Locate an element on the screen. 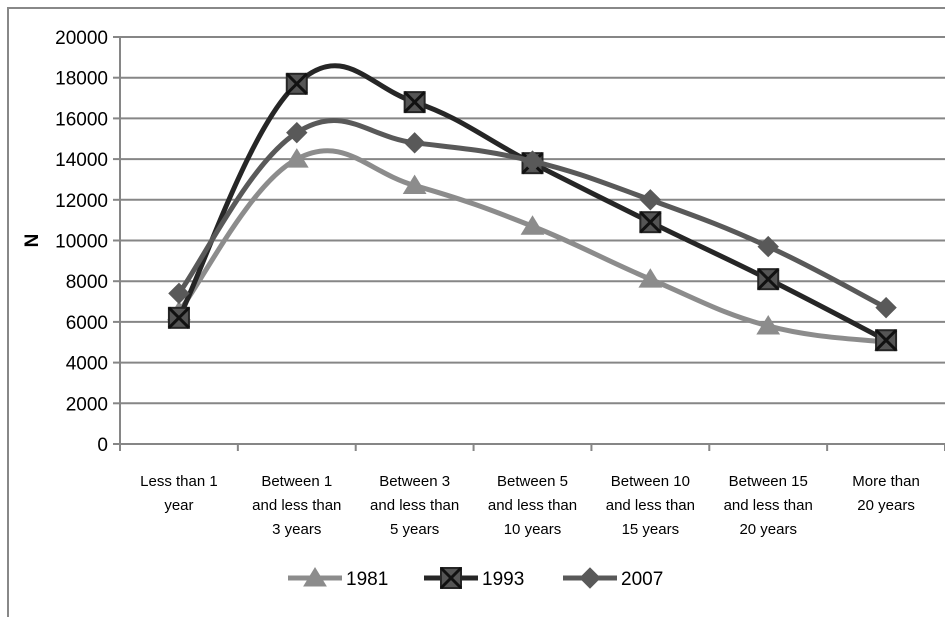 The image size is (945, 617). x-tick-label: Between 3 and less than 5 years is located at coordinates (414, 505).